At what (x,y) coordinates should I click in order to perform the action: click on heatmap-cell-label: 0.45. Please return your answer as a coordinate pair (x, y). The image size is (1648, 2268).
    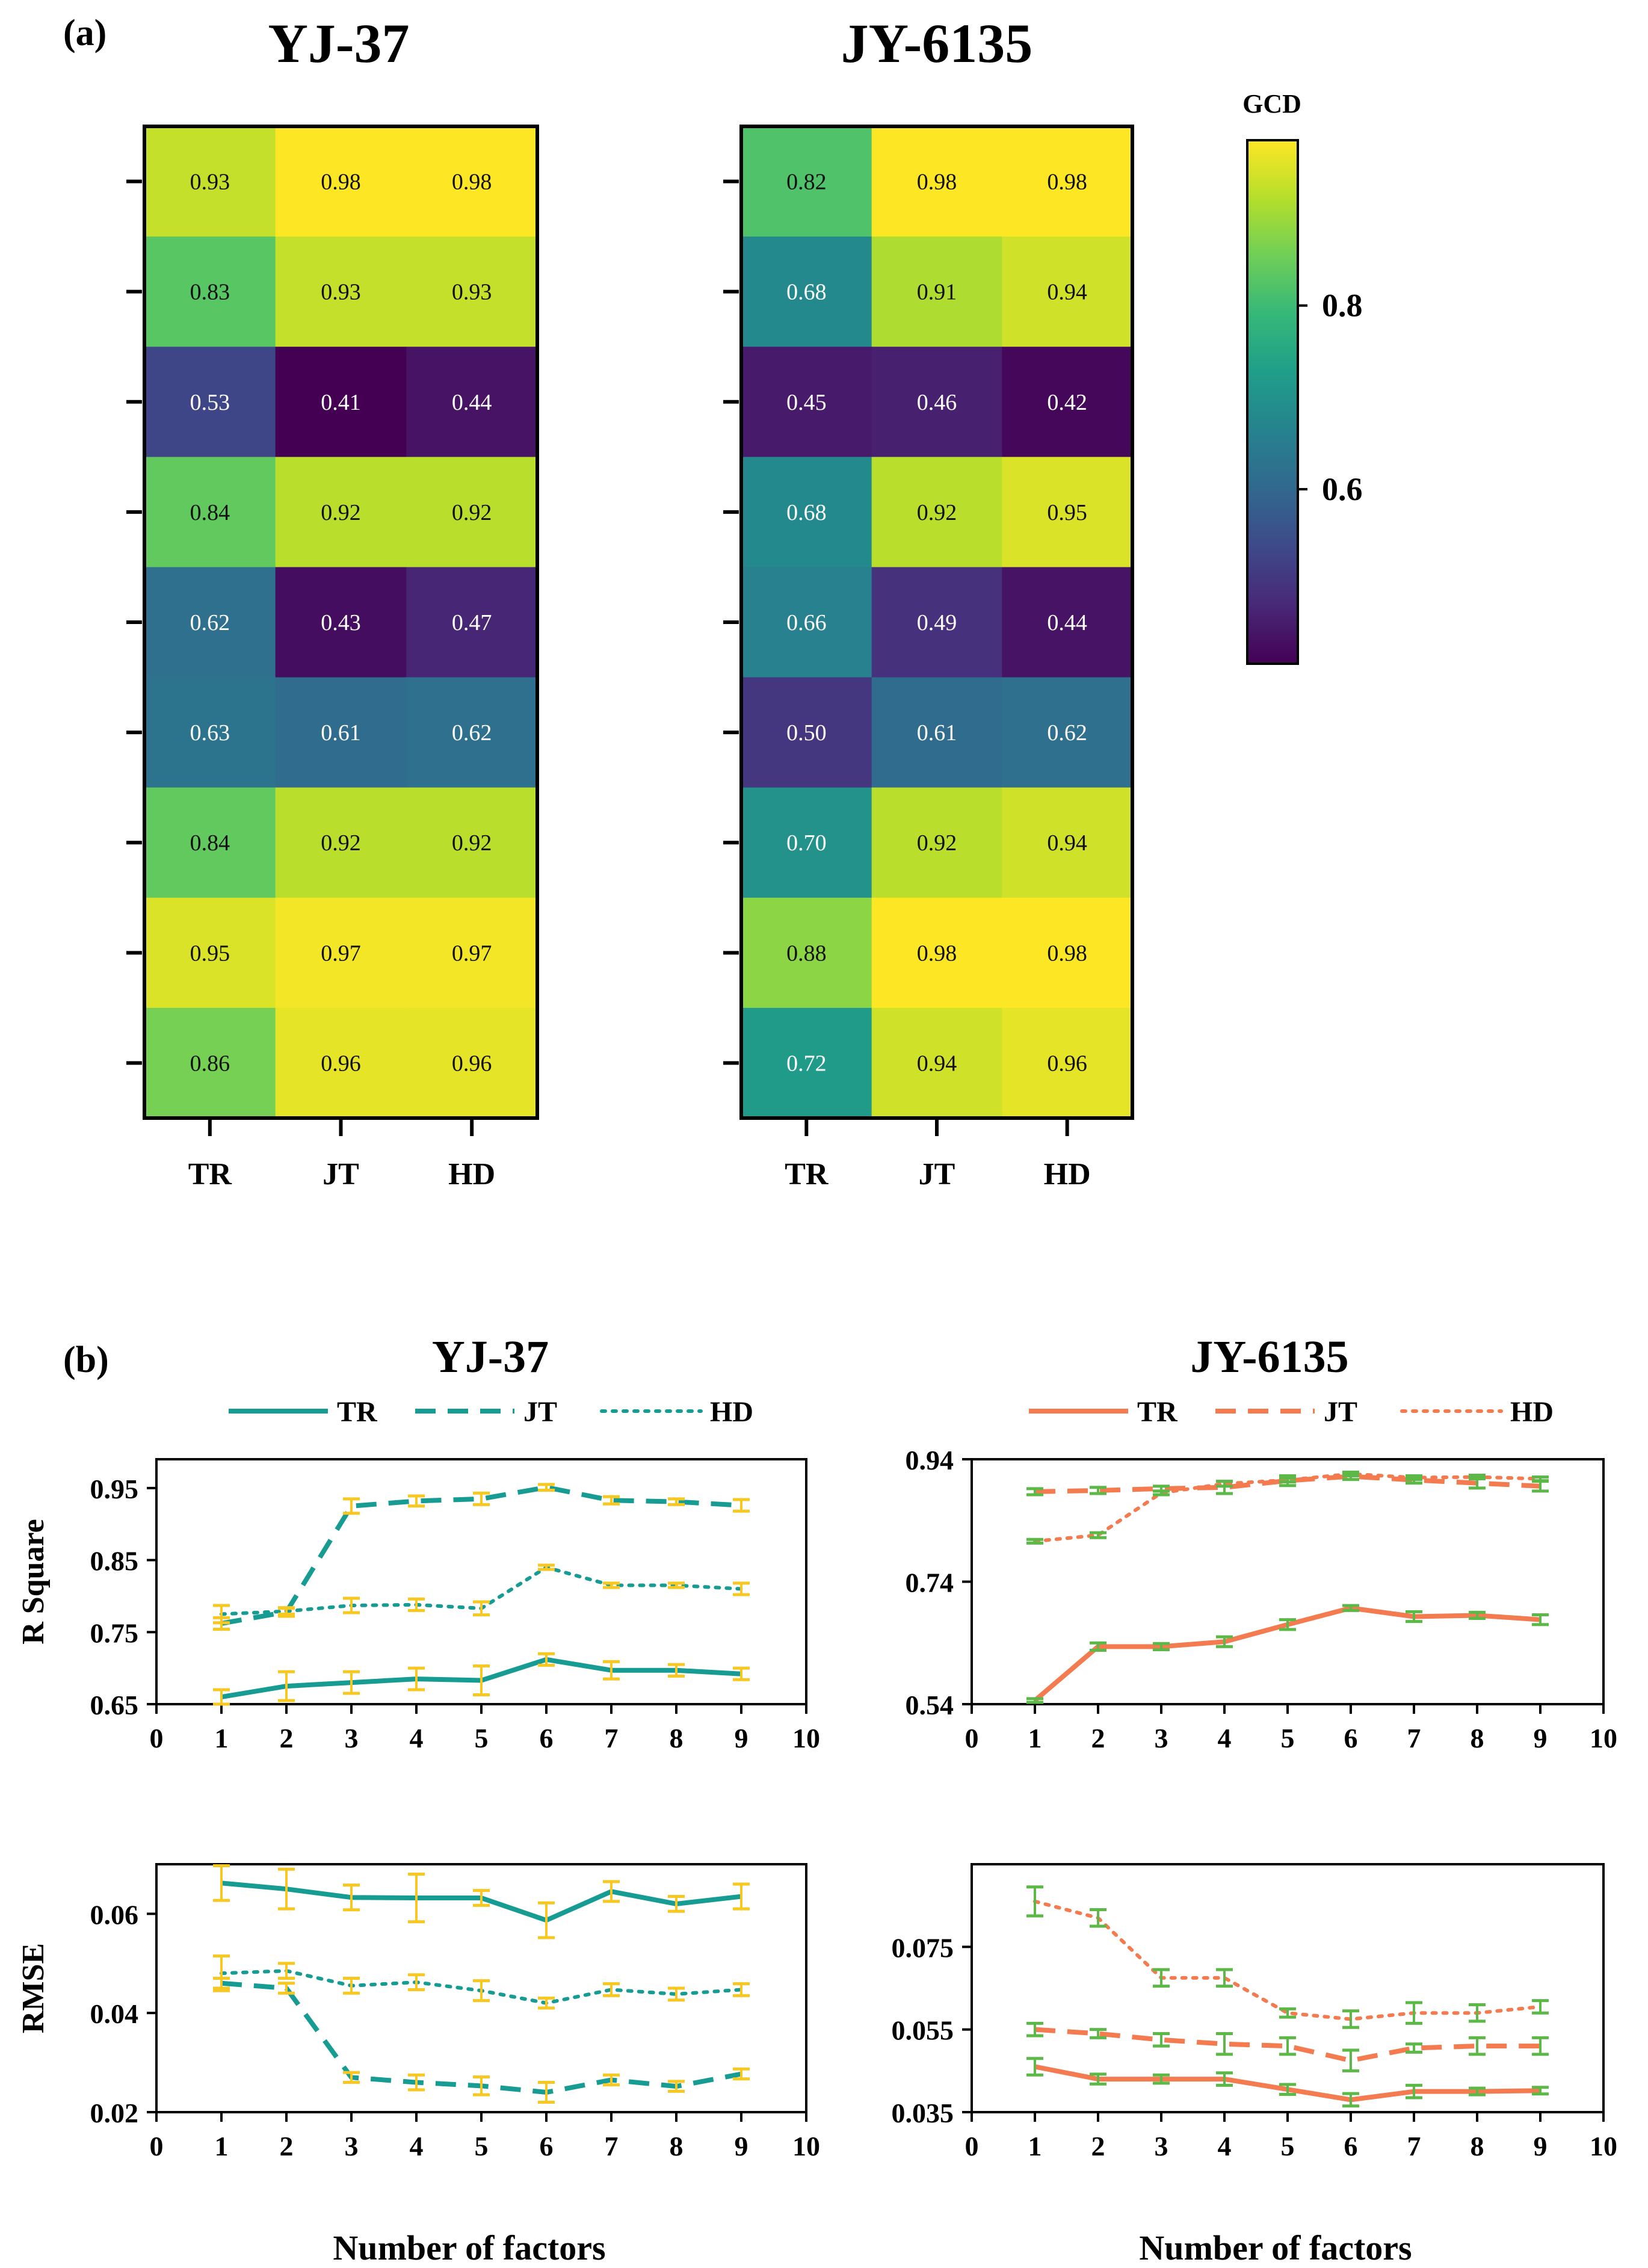
    Looking at the image, I should click on (806, 402).